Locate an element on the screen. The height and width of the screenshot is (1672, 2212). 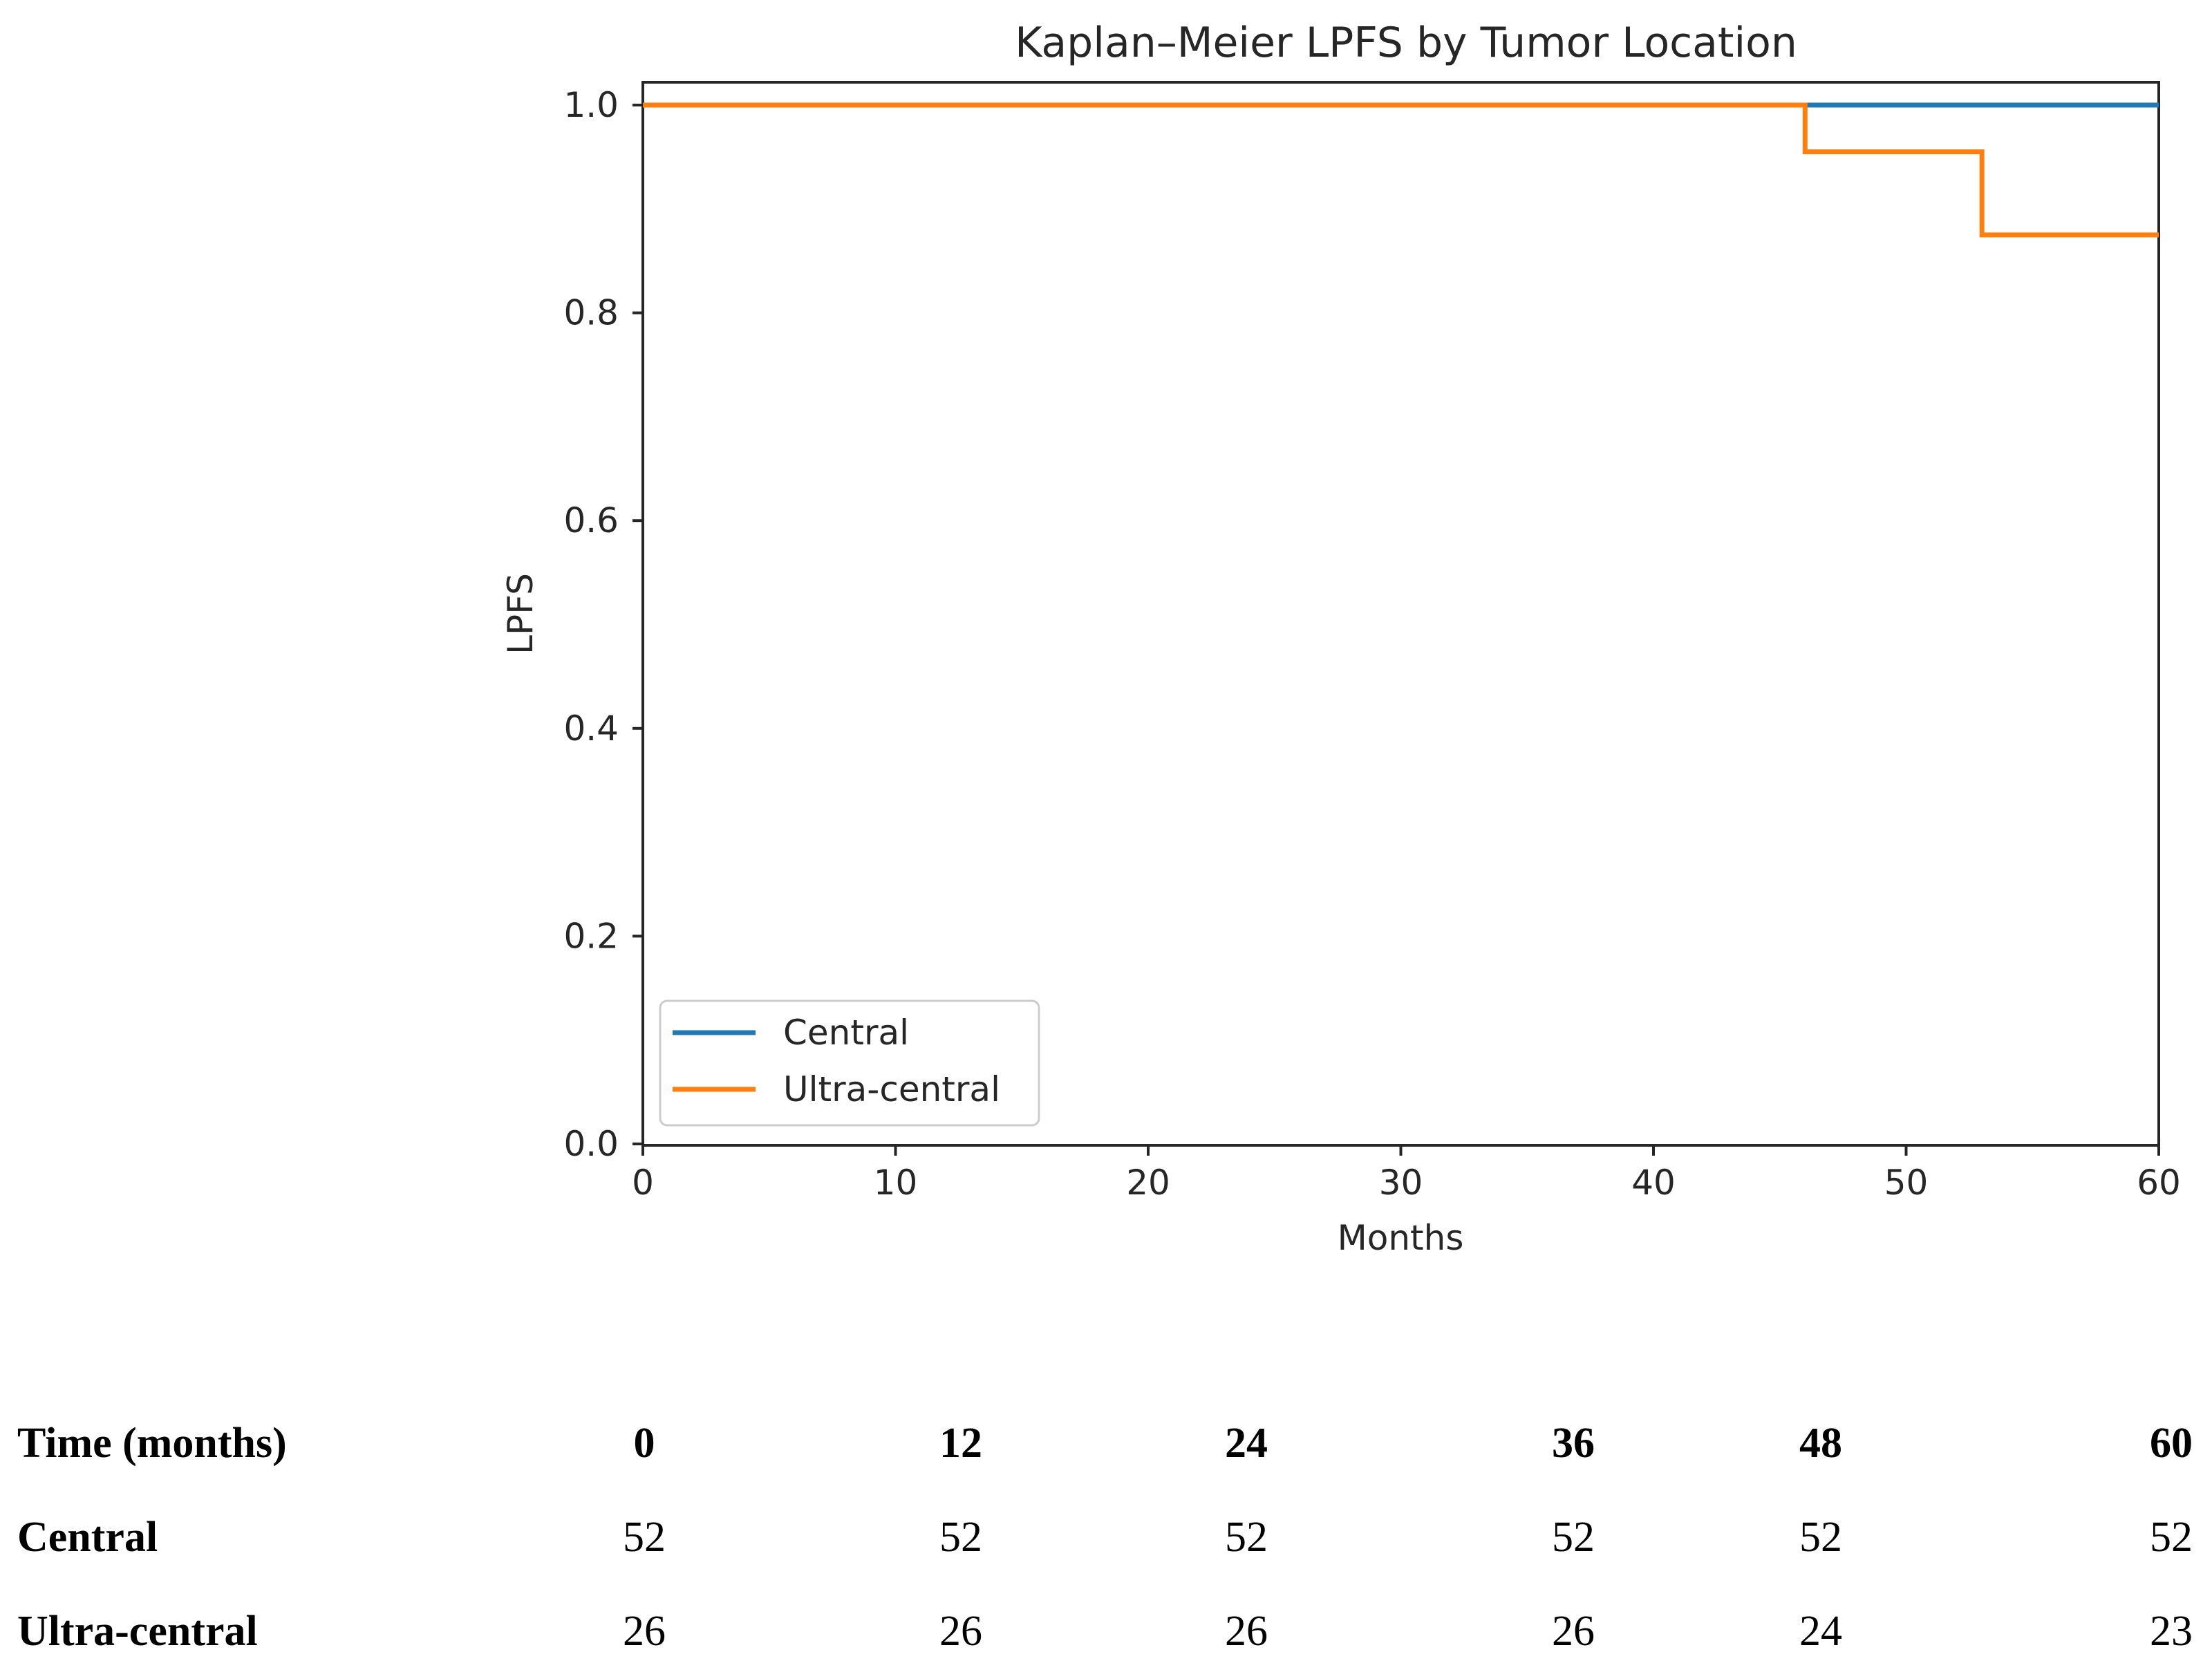
legend-label-ultra-central: Ultra-central is located at coordinates (892, 1089).